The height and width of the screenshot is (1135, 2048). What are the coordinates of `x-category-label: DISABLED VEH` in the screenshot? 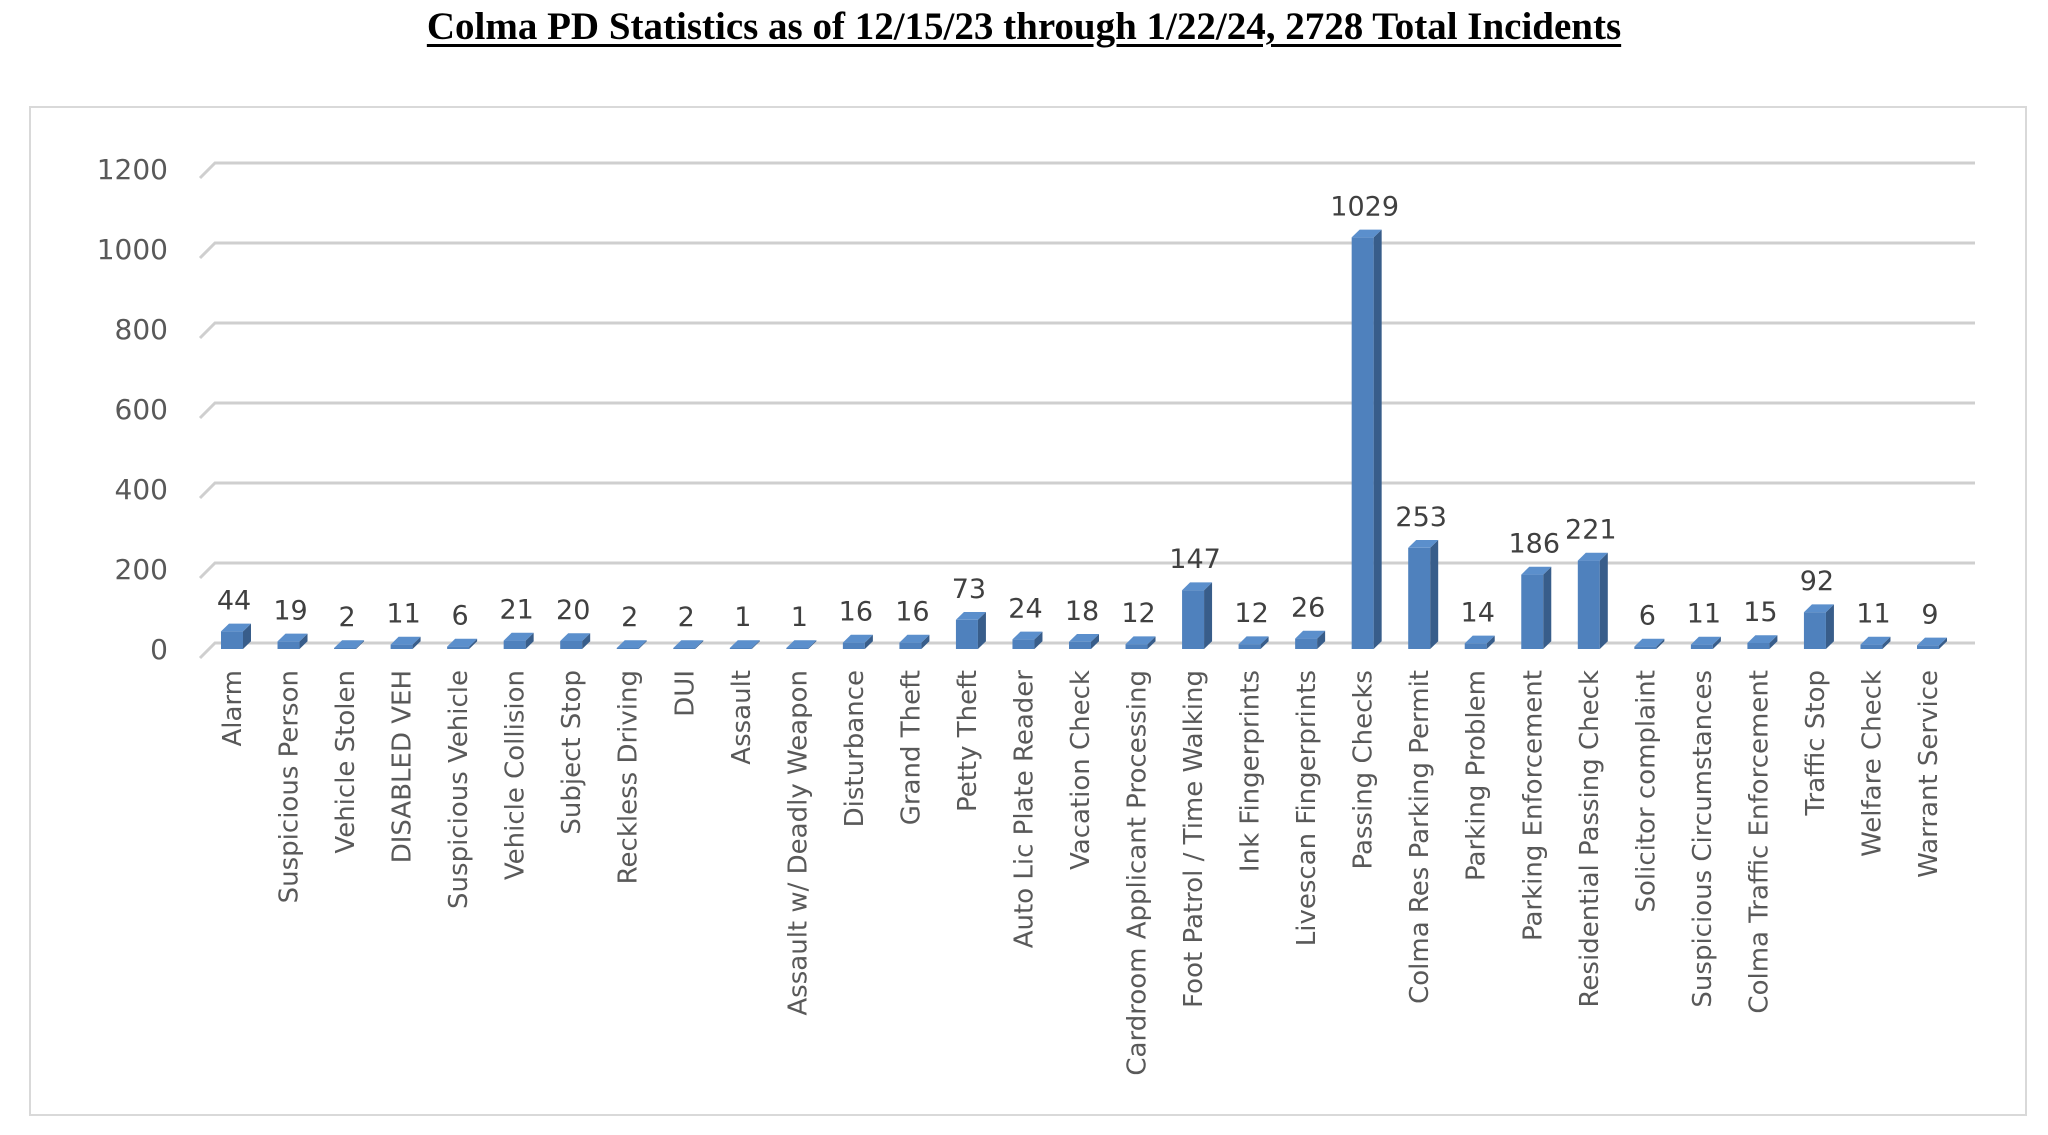 It's located at (403, 766).